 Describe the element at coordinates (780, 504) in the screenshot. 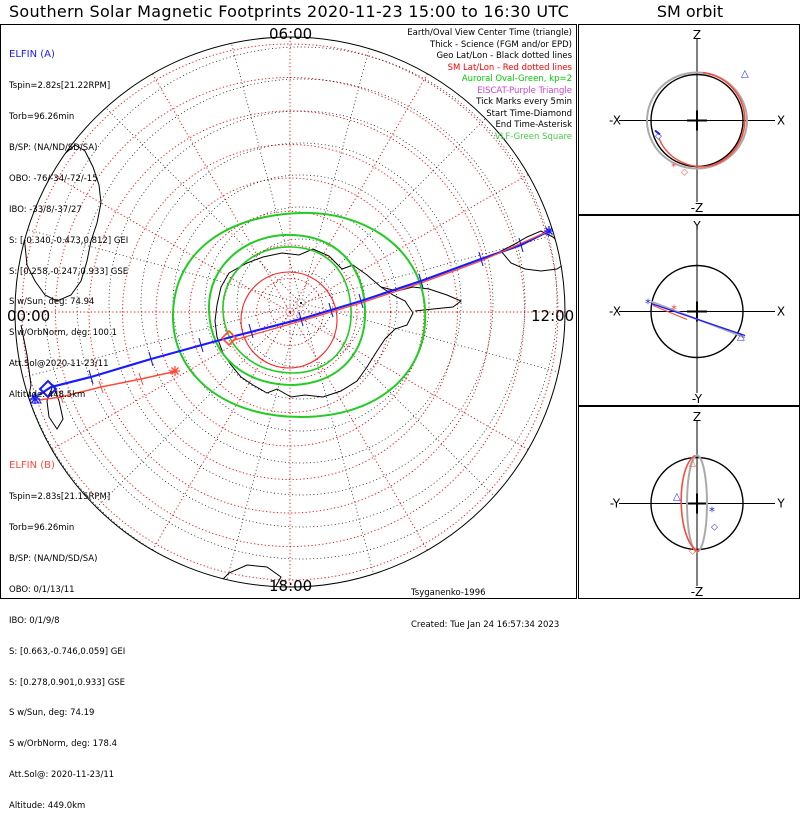

I see `orbit-axis-label-right: Y` at that location.